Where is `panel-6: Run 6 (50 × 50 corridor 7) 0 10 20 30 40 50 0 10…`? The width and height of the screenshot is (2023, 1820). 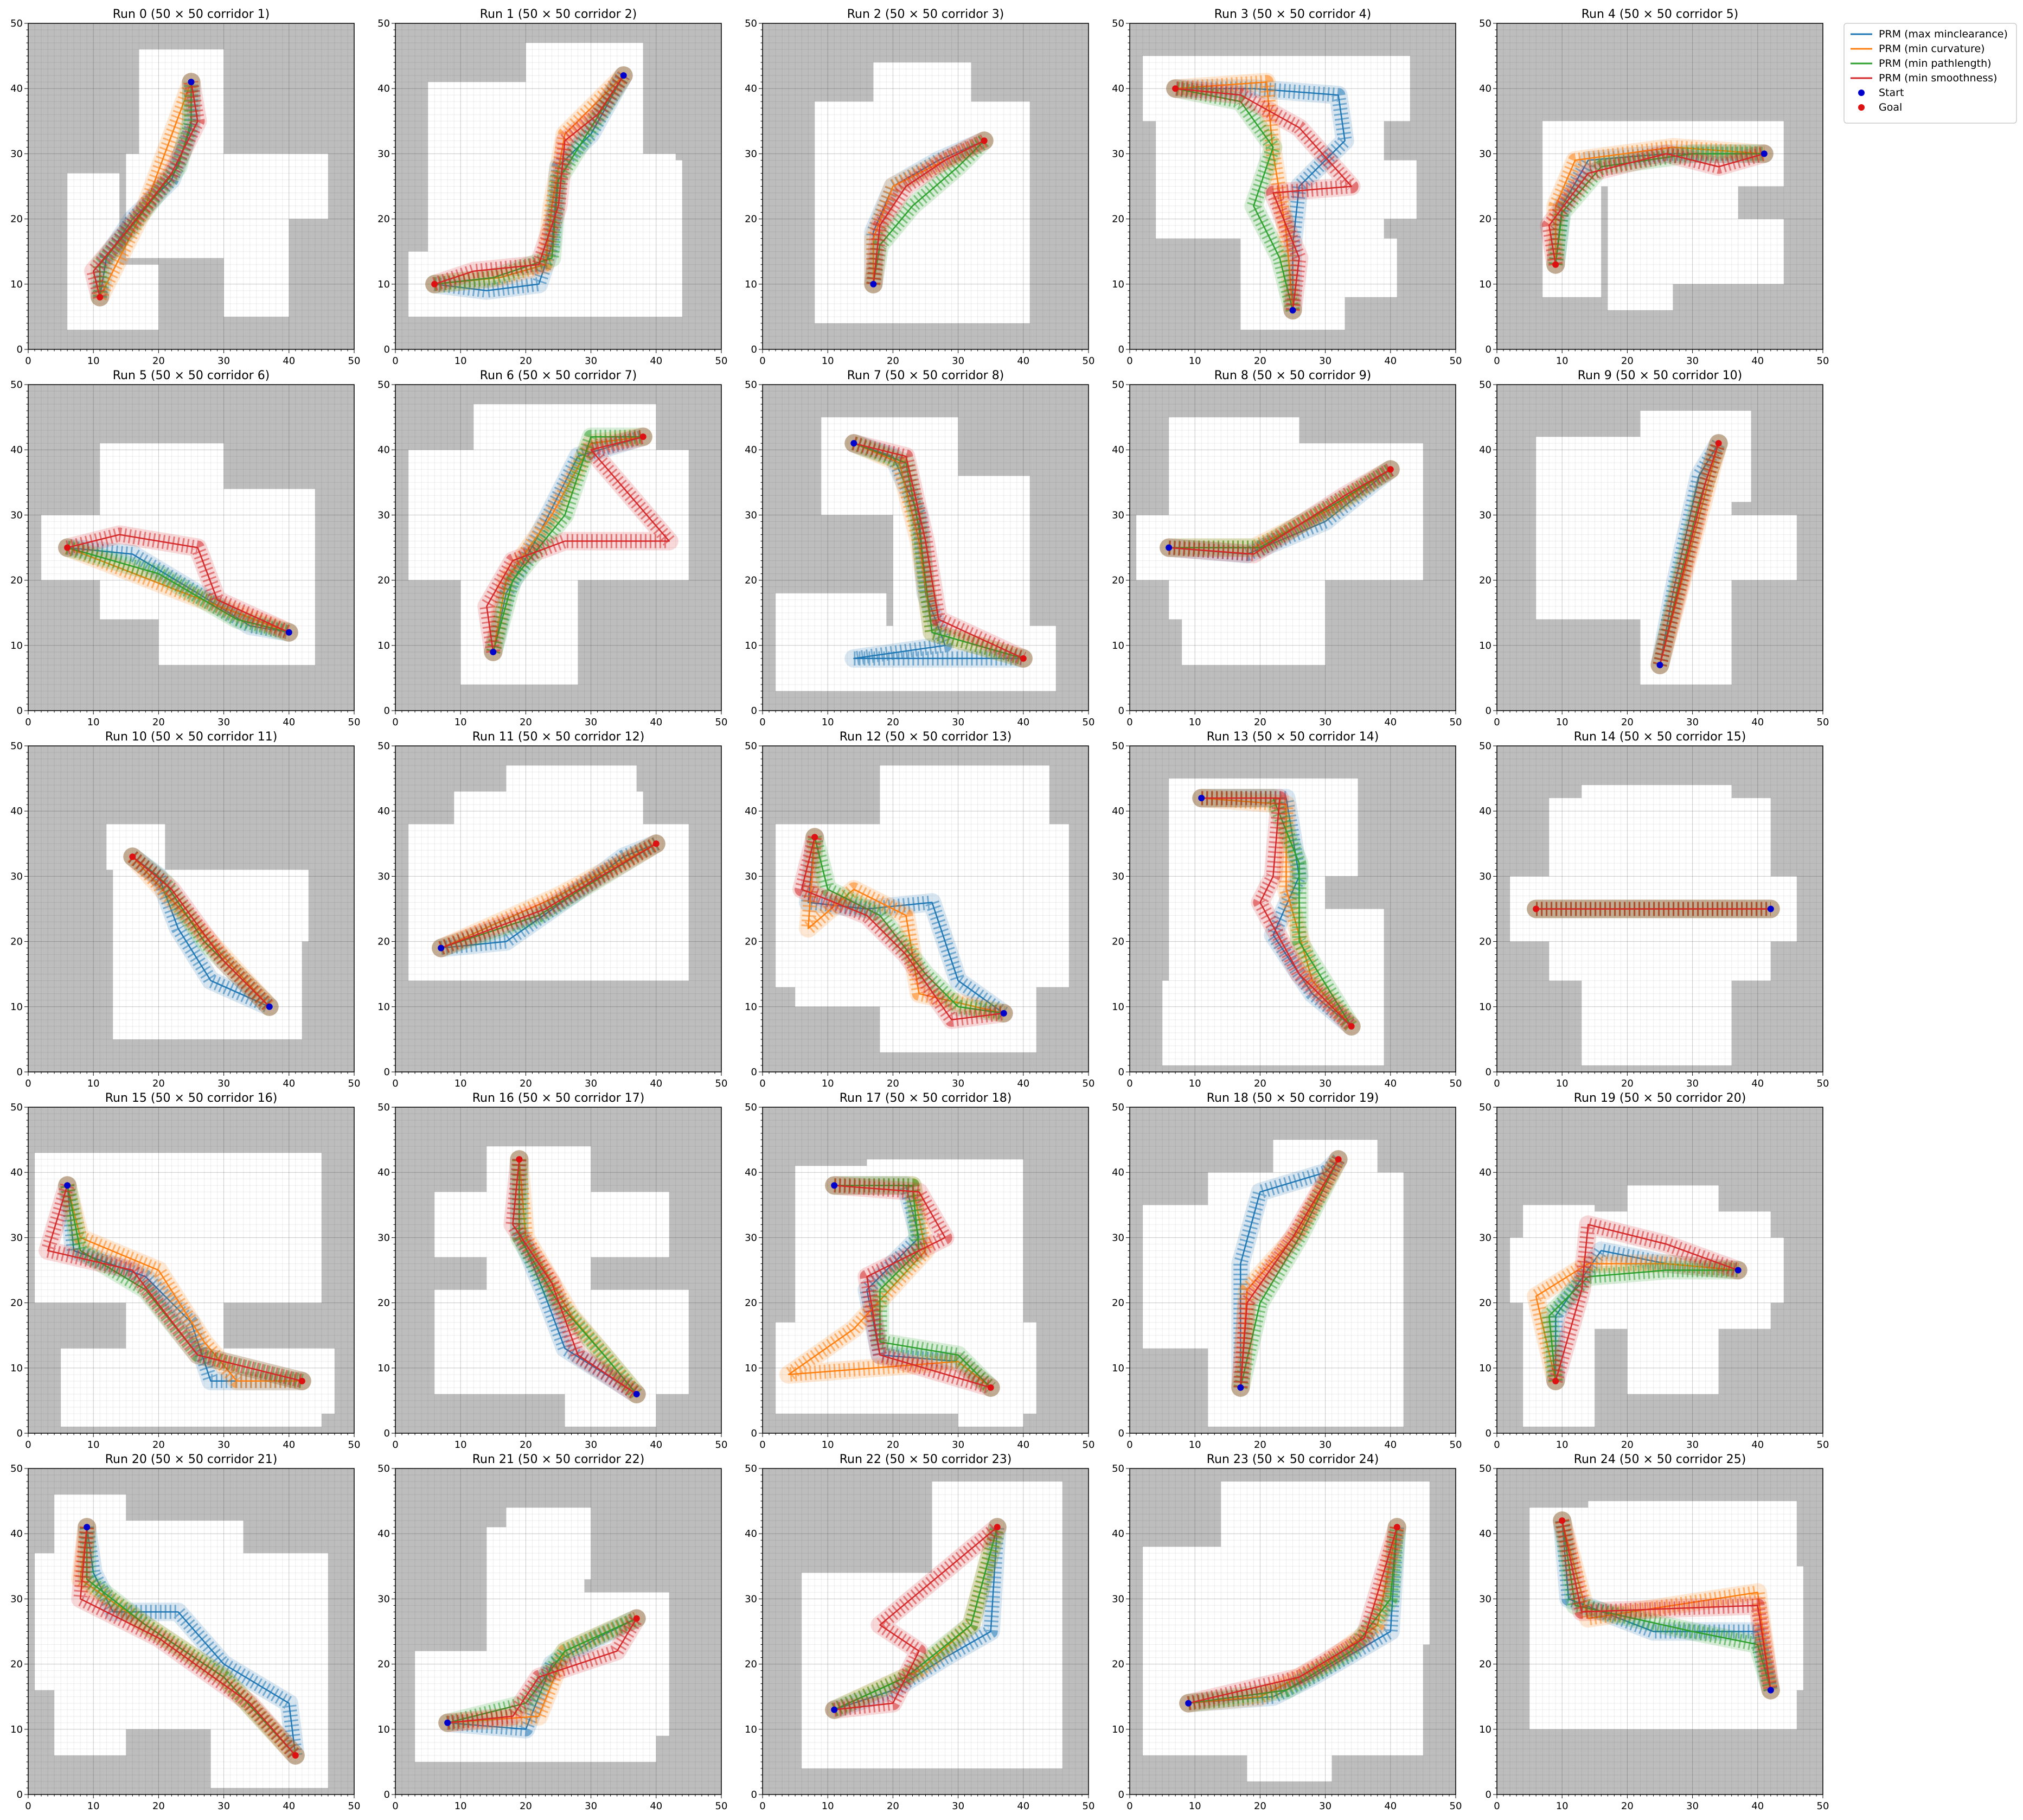
panel-6: Run 6 (50 × 50 corridor 7) 0 10 20 30 40 50 0 10… is located at coordinates (552, 548).